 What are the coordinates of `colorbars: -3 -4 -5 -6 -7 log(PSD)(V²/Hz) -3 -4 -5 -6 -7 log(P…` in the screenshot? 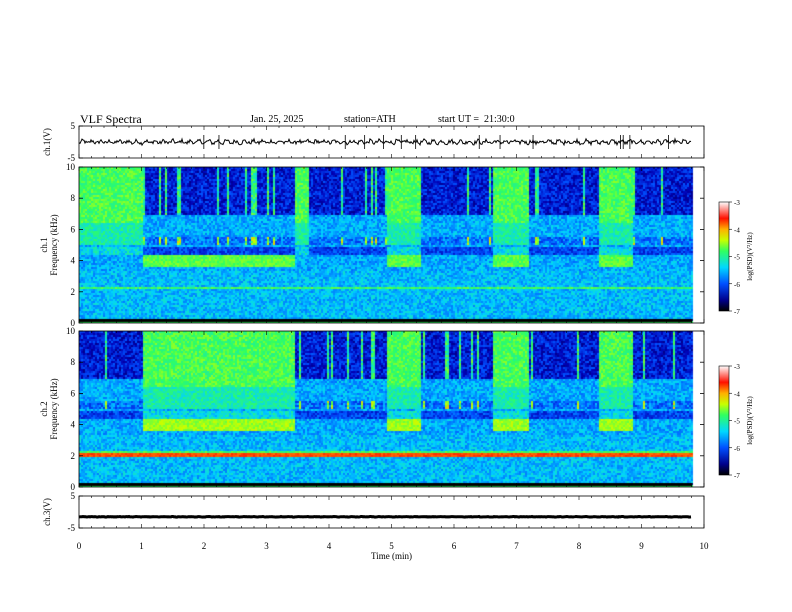 It's located at (736, 339).